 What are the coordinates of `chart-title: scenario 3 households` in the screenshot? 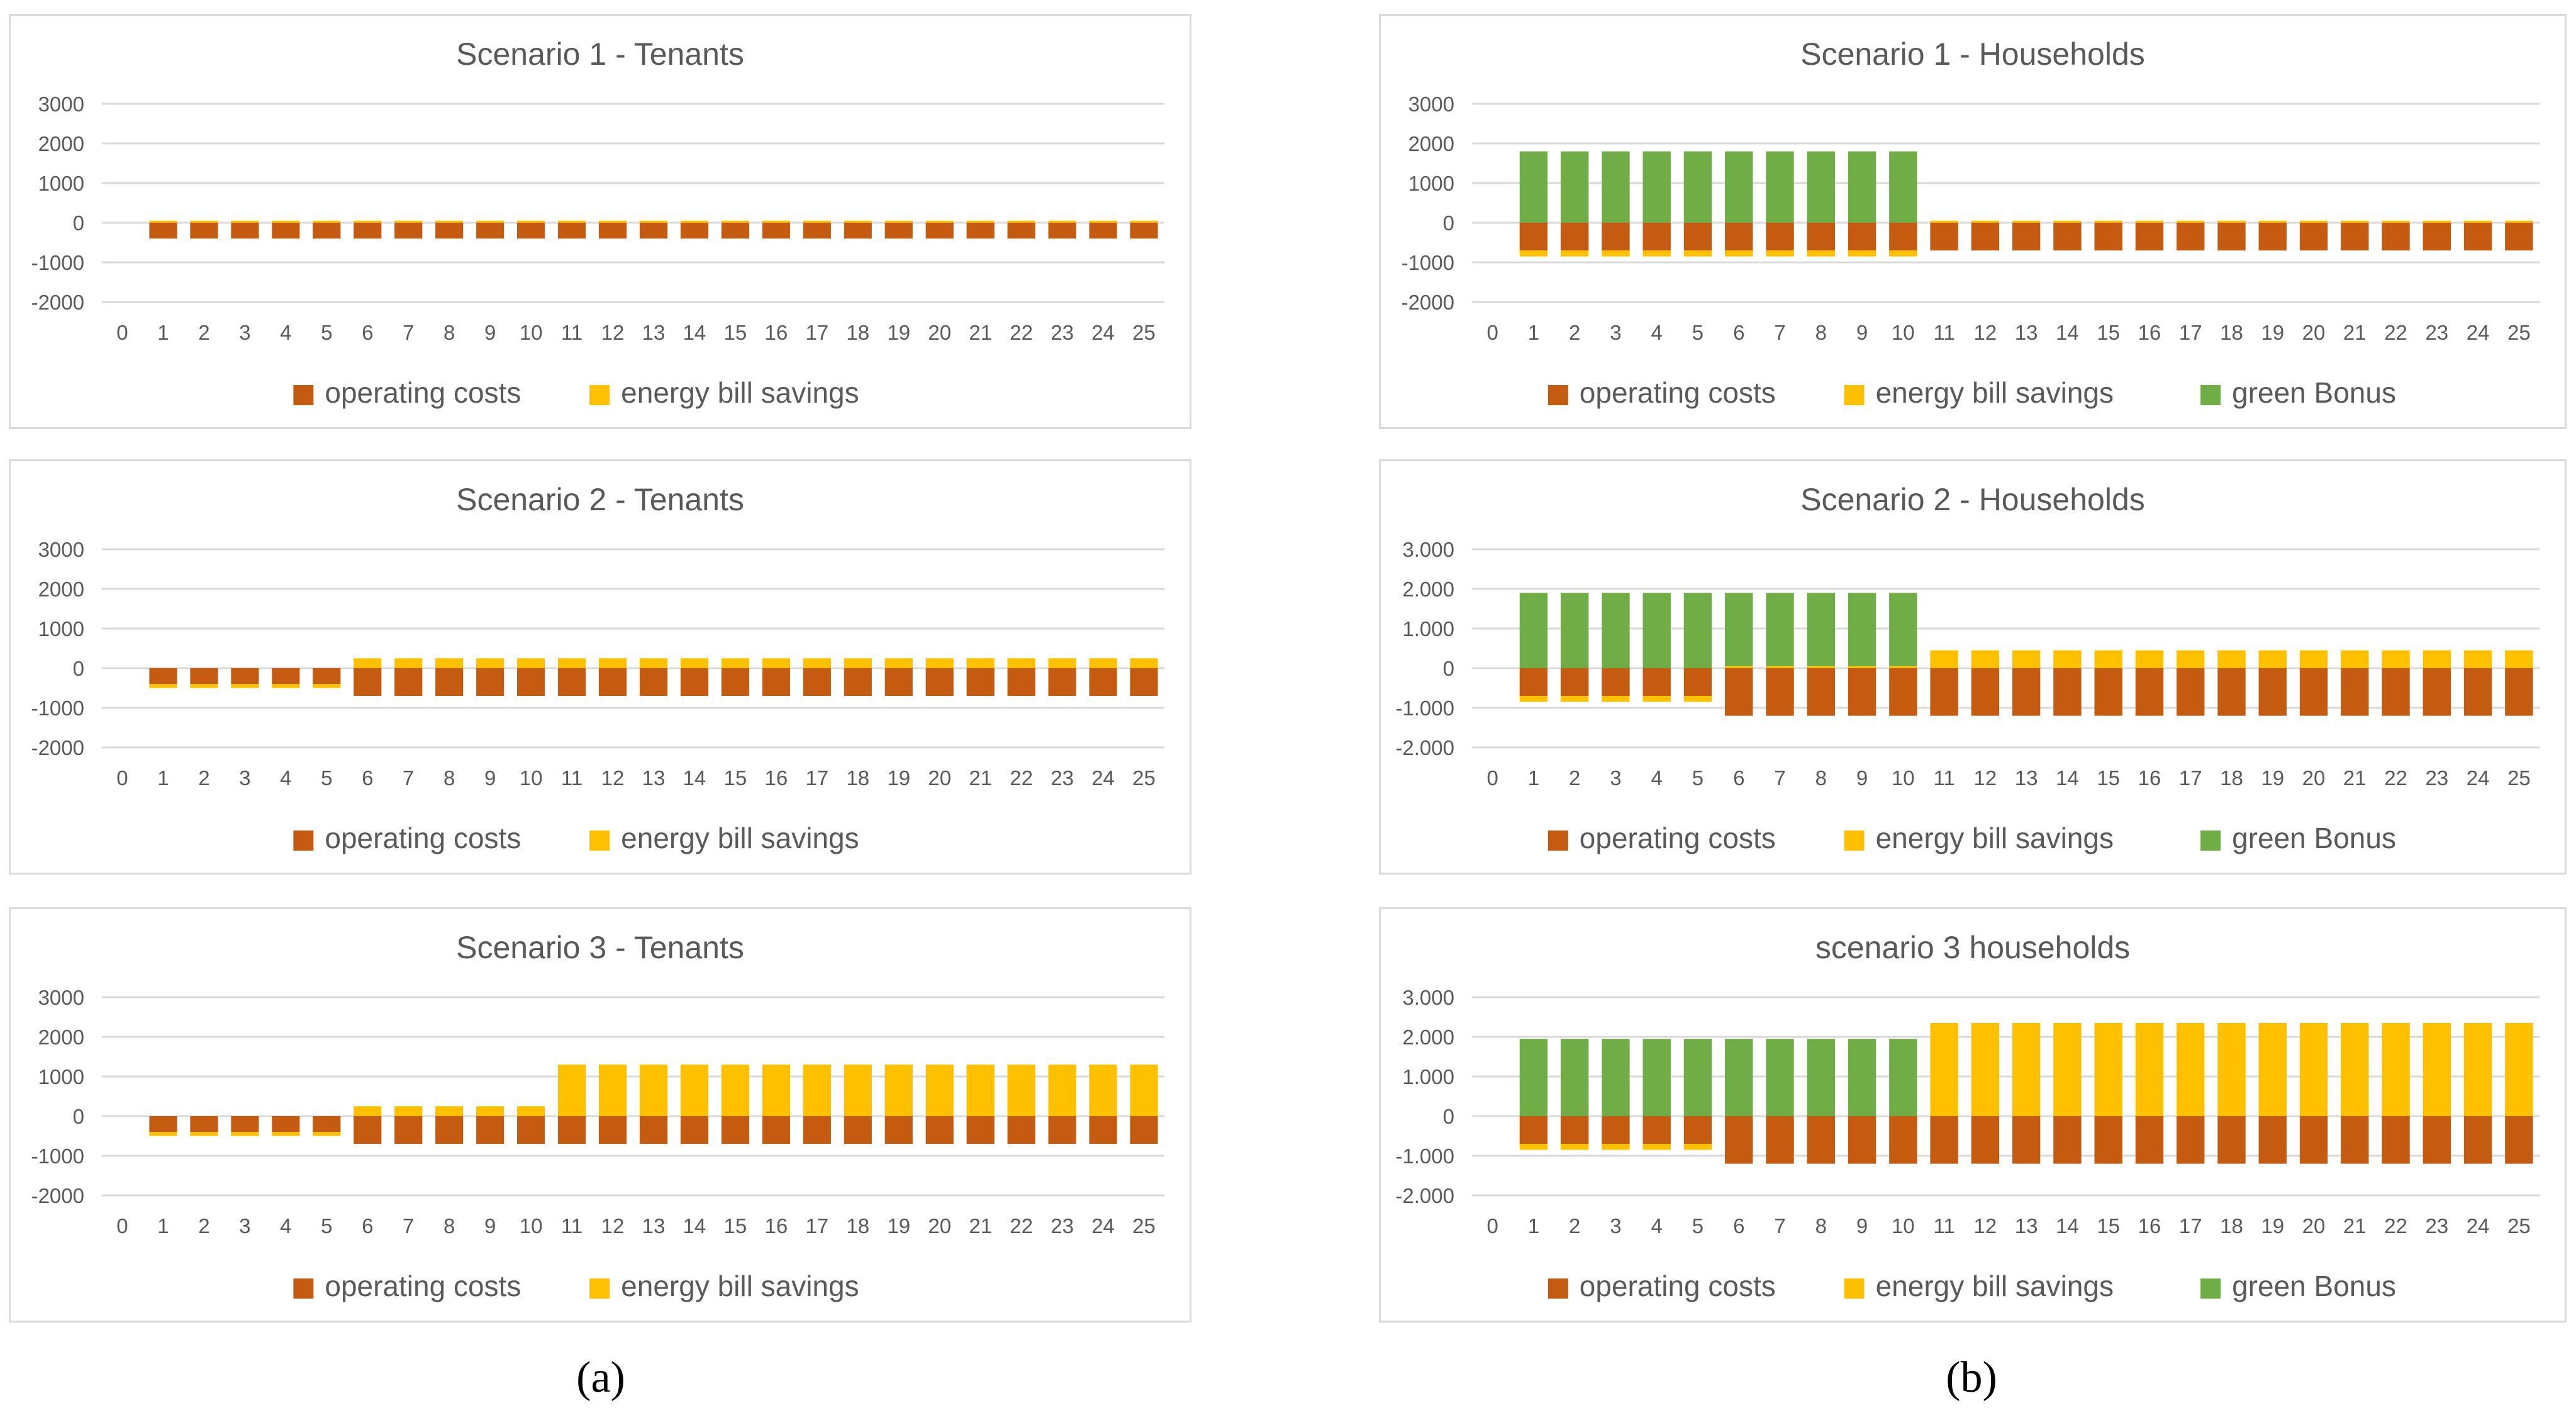 It's located at (1972, 947).